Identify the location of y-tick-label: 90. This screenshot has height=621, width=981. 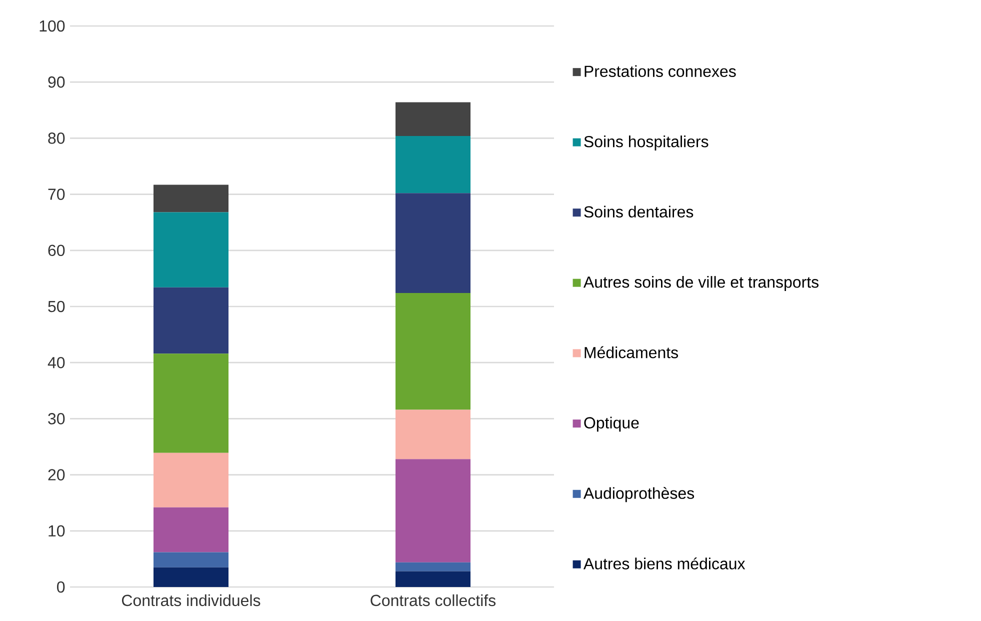
(56, 82).